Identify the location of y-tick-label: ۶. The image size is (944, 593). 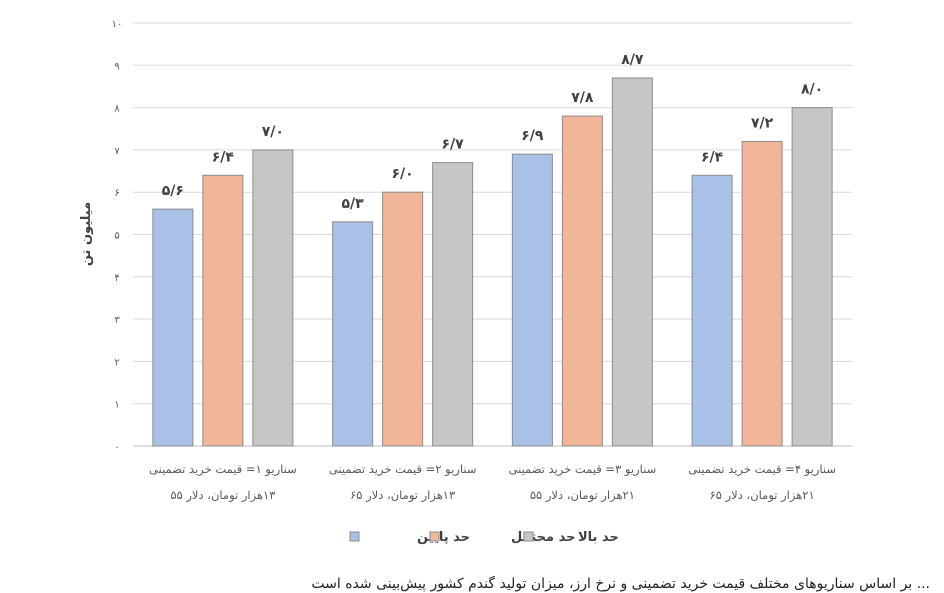
(116, 193).